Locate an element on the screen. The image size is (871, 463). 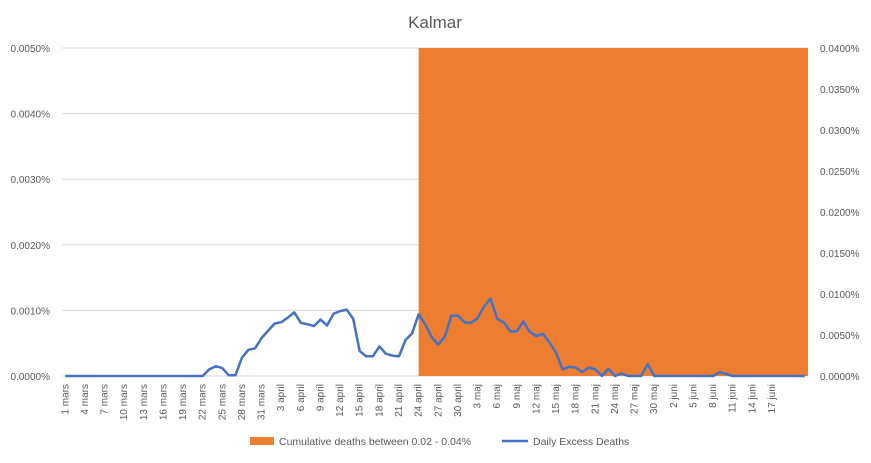
x-tick-label: 3 april is located at coordinates (281, 397).